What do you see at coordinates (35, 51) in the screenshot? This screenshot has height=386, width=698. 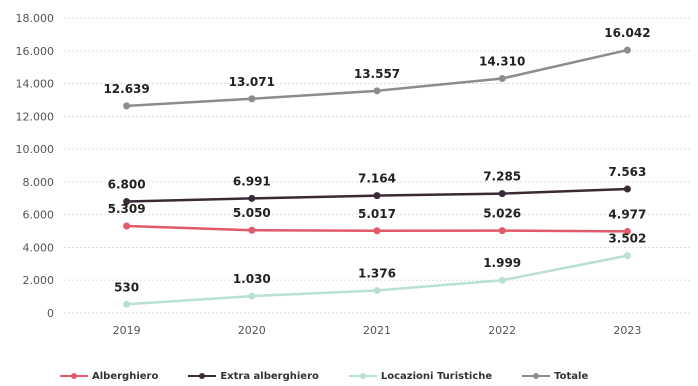 I see `y-tick-label: 16.000` at bounding box center [35, 51].